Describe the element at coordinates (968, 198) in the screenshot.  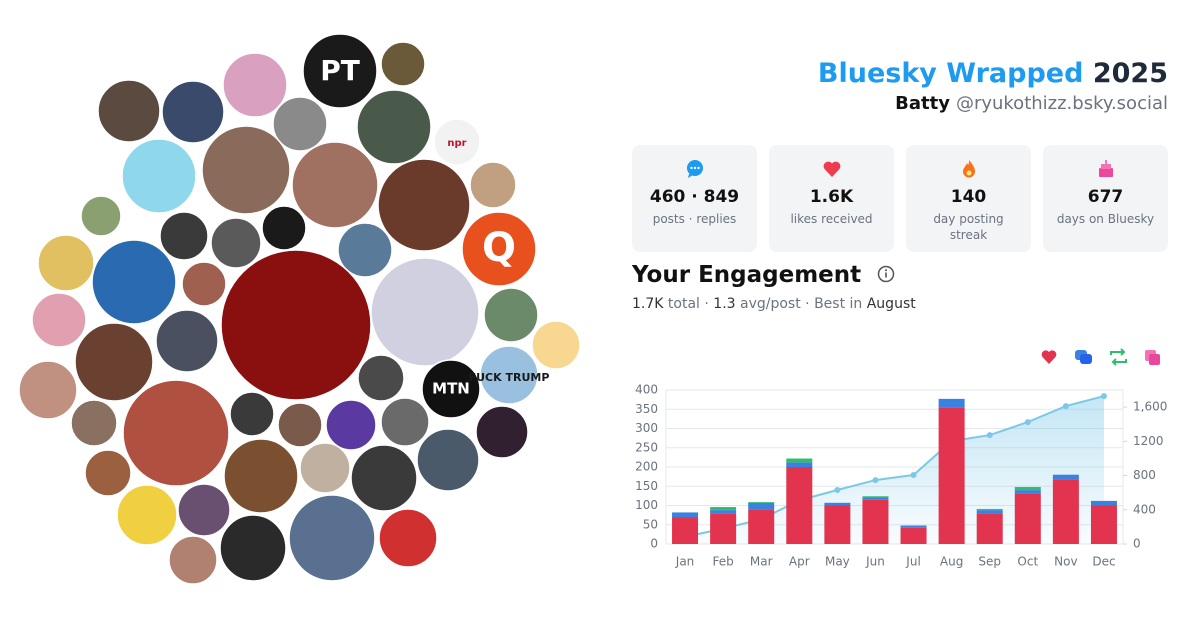
I see `stat-card: 140 day posting streak` at that location.